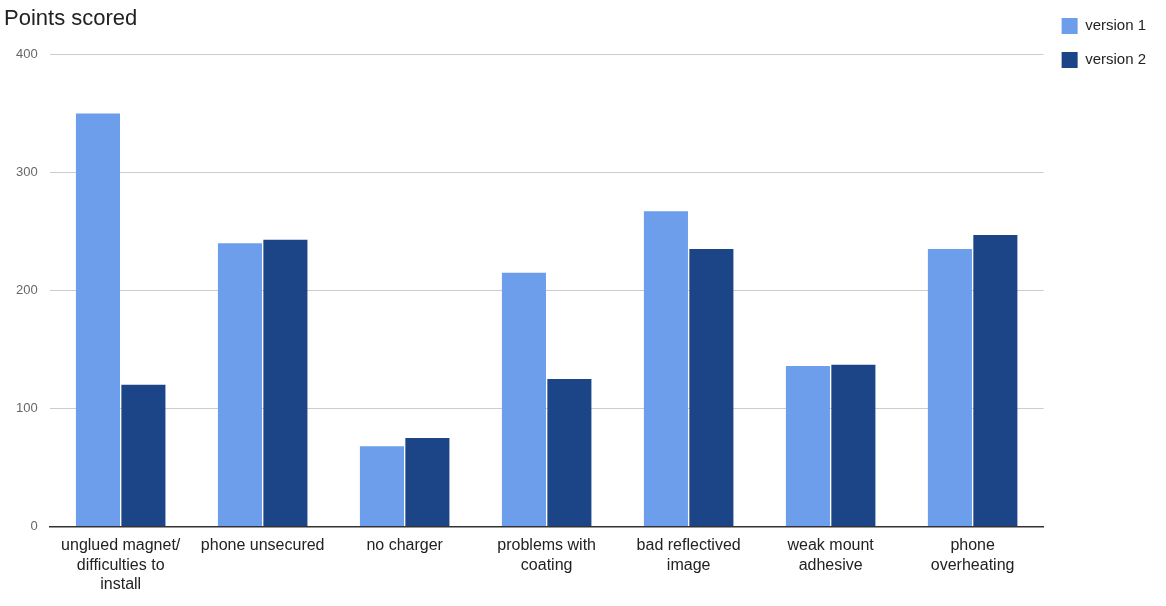  What do you see at coordinates (34, 525) in the screenshot?
I see `y-tick-label: 0` at bounding box center [34, 525].